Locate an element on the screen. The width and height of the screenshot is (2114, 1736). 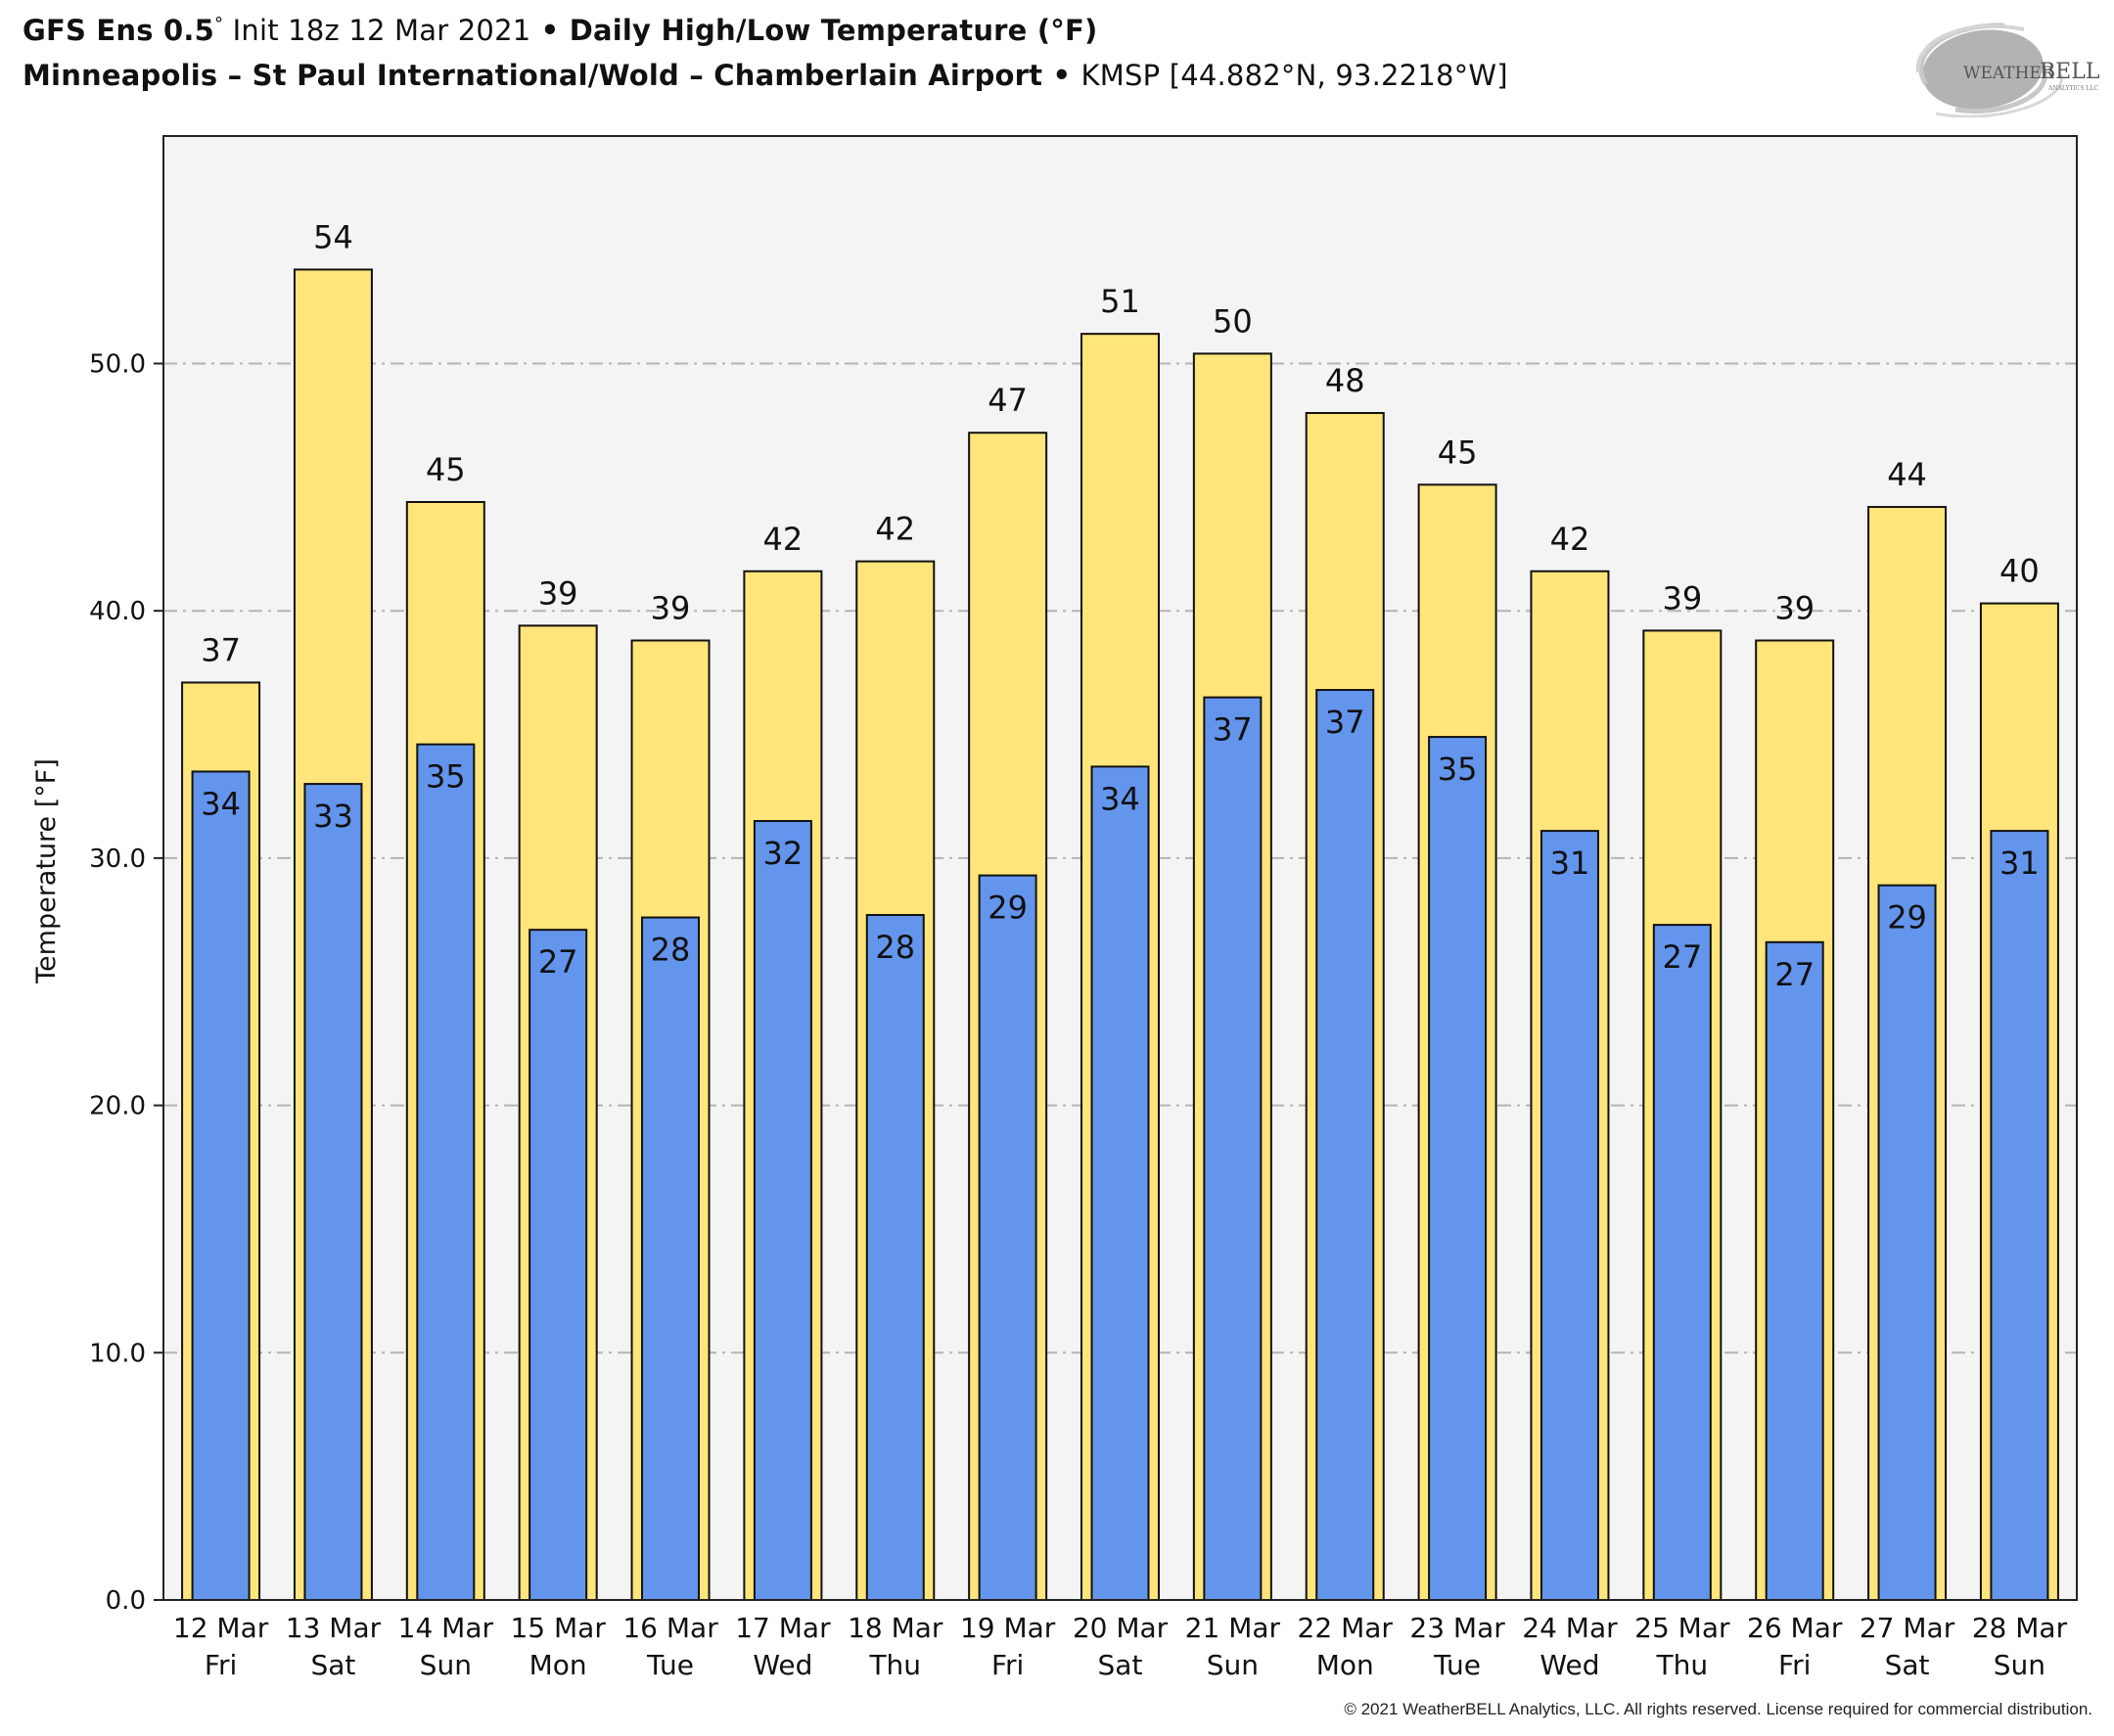
high-temp-label: 47 is located at coordinates (1008, 400).